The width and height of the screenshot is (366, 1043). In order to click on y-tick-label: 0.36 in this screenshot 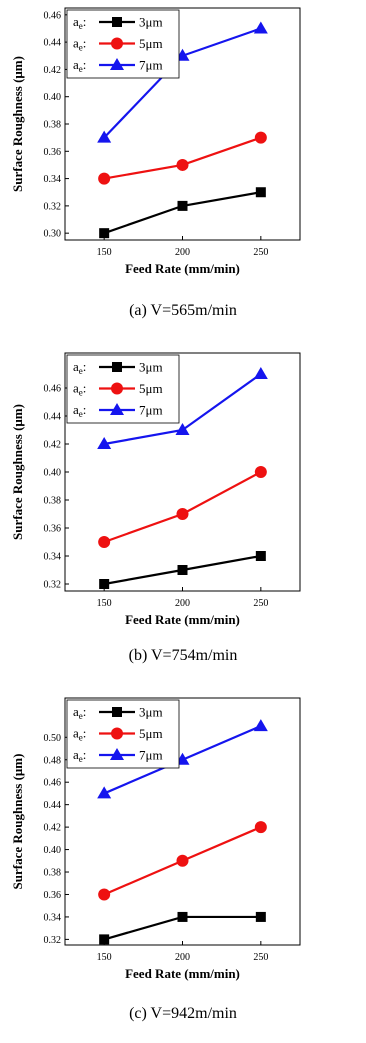, I will do `click(53, 152)`.